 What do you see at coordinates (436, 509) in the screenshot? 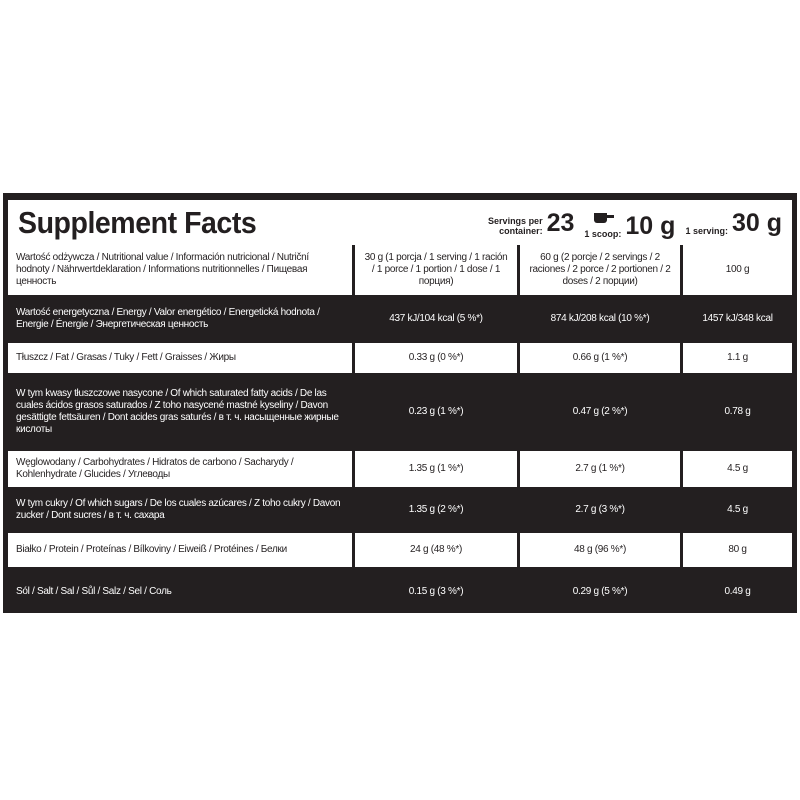
I see `per-serving-value: 1.35 g (2 %*)` at bounding box center [436, 509].